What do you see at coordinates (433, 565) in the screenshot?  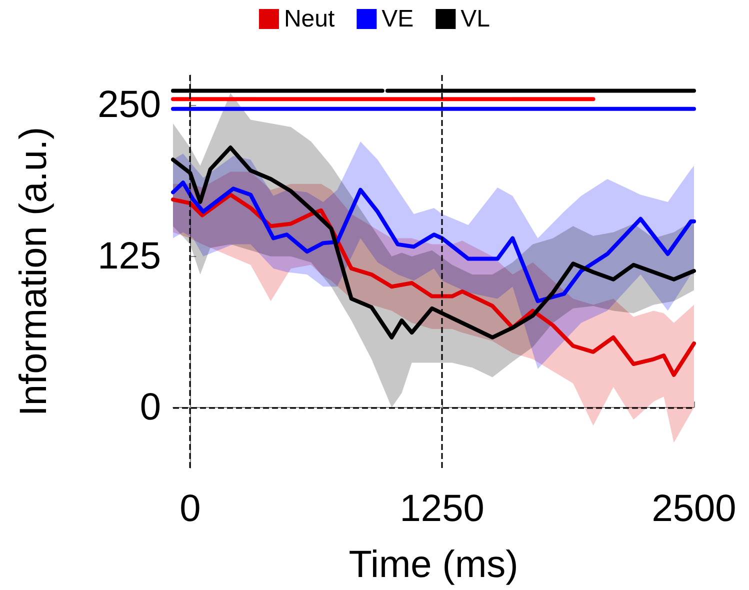 I see `x-axis-title: Time (ms)` at bounding box center [433, 565].